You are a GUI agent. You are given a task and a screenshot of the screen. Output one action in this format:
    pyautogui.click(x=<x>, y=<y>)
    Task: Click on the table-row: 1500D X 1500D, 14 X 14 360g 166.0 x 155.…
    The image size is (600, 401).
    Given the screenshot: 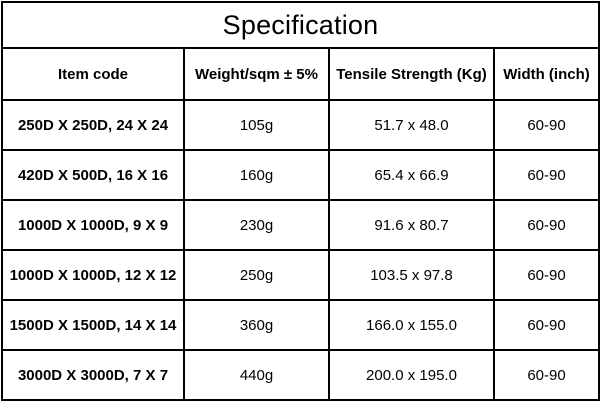 What is the action you would take?
    pyautogui.click(x=300, y=325)
    